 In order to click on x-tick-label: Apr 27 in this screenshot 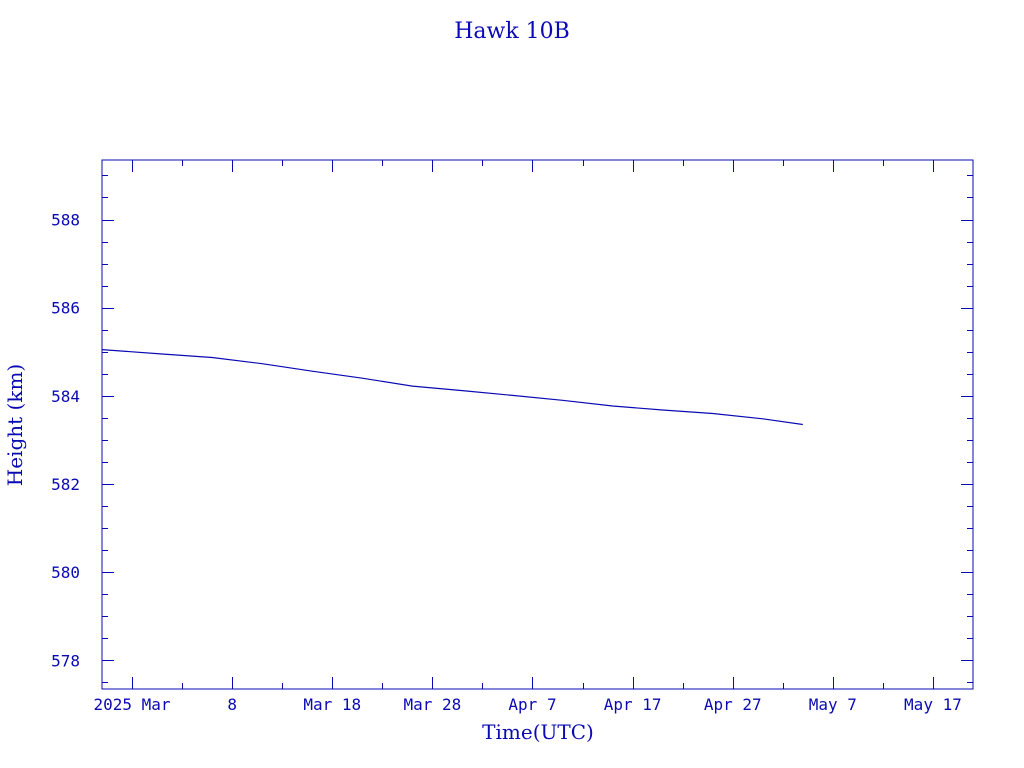, I will do `click(733, 704)`.